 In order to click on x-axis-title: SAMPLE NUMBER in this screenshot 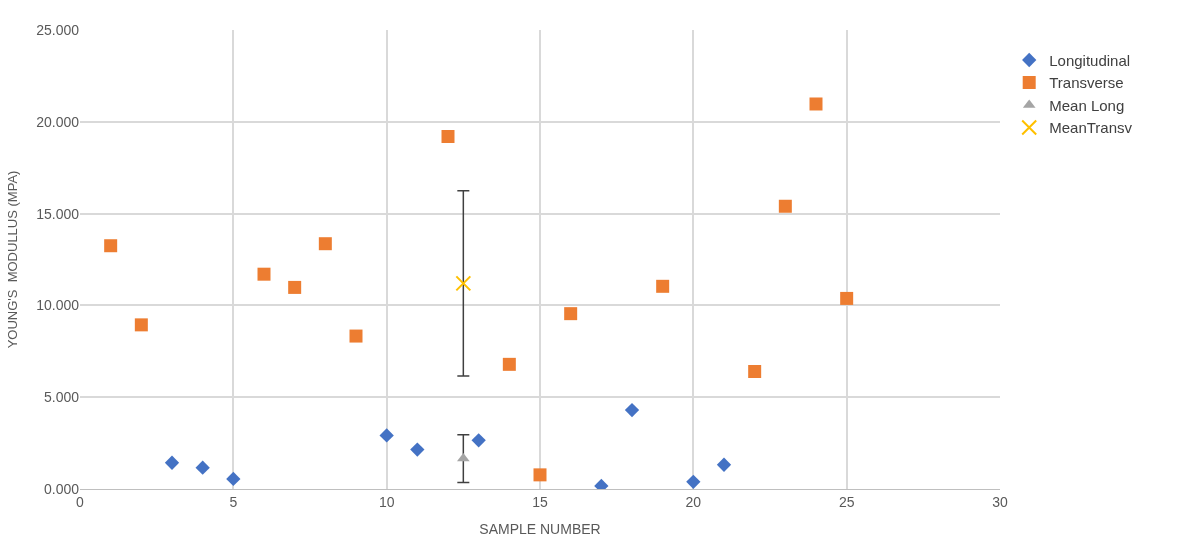, I will do `click(540, 529)`.